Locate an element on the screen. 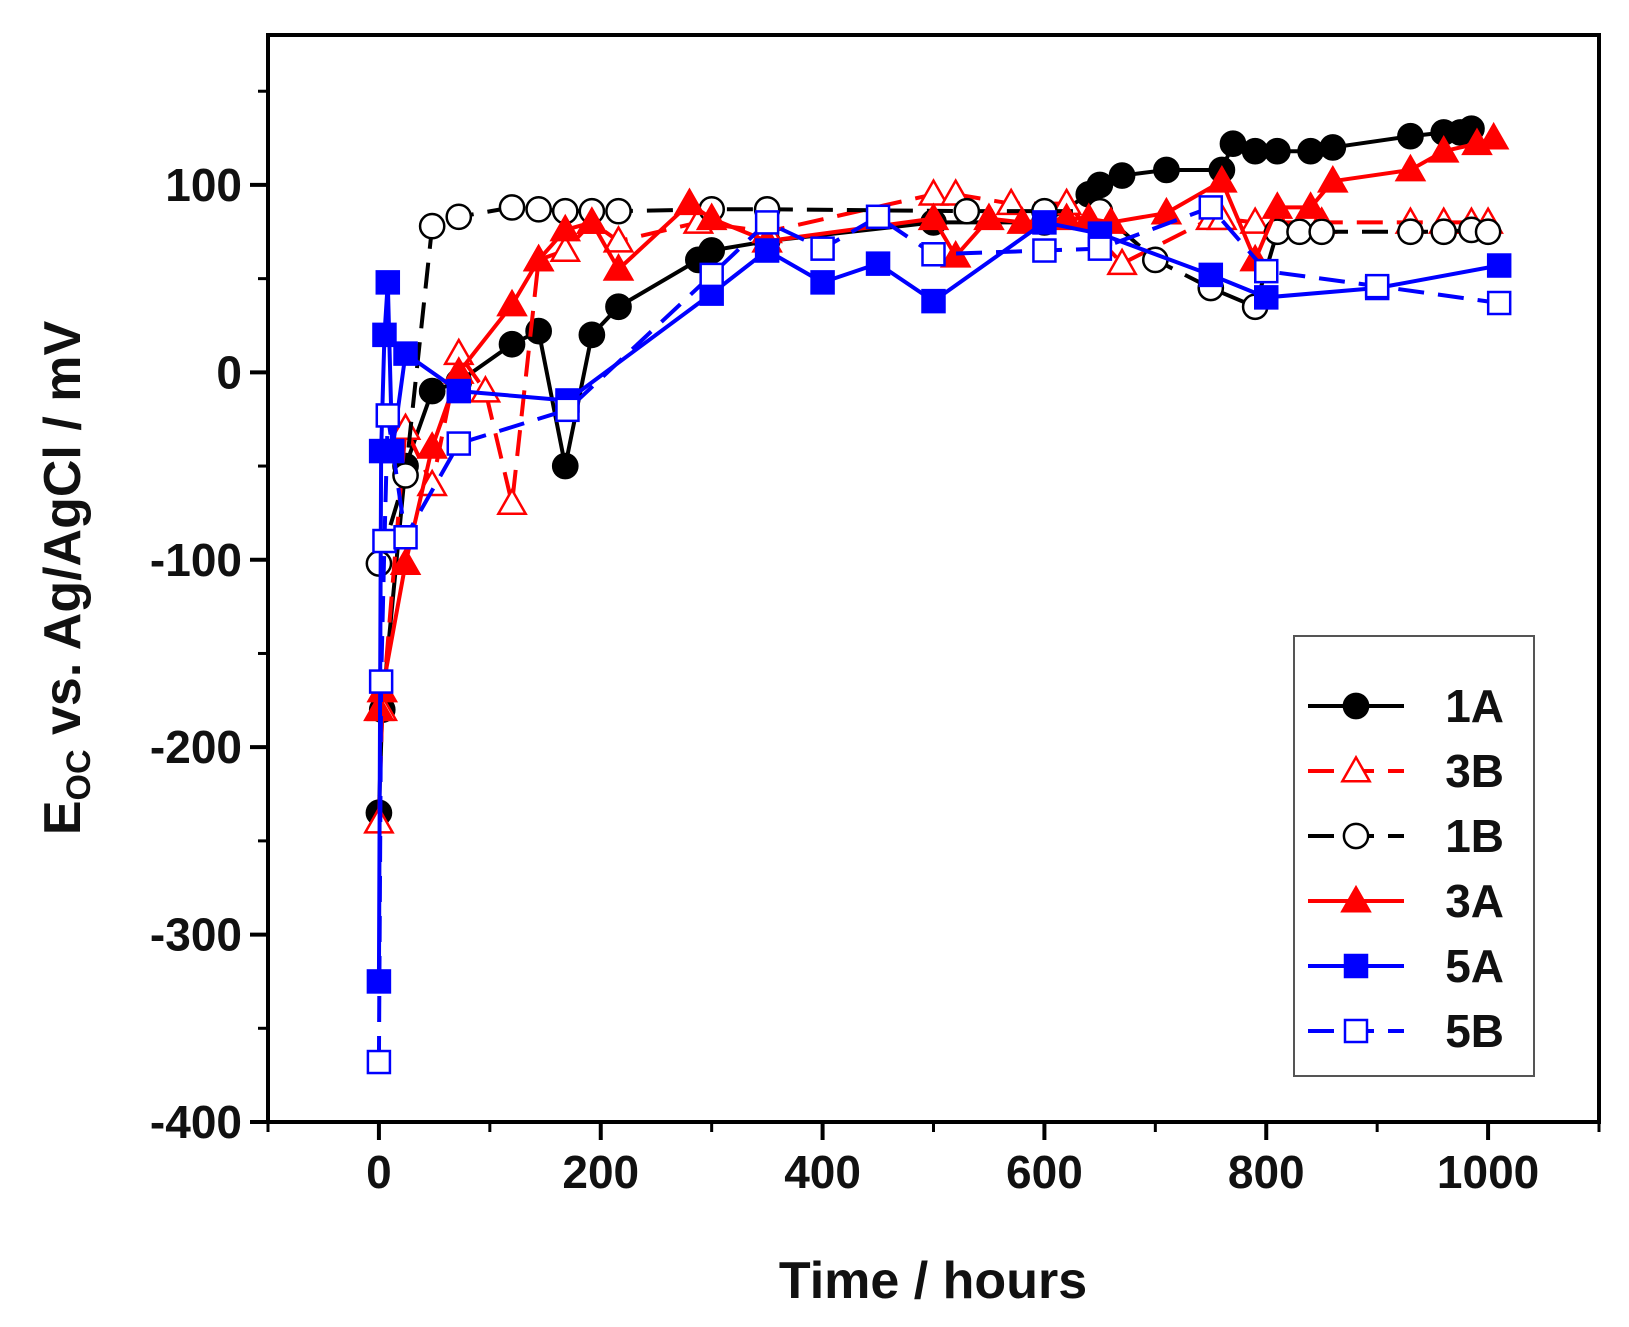 The width and height of the screenshot is (1629, 1327). legend-label: 1A is located at coordinates (1474, 706).